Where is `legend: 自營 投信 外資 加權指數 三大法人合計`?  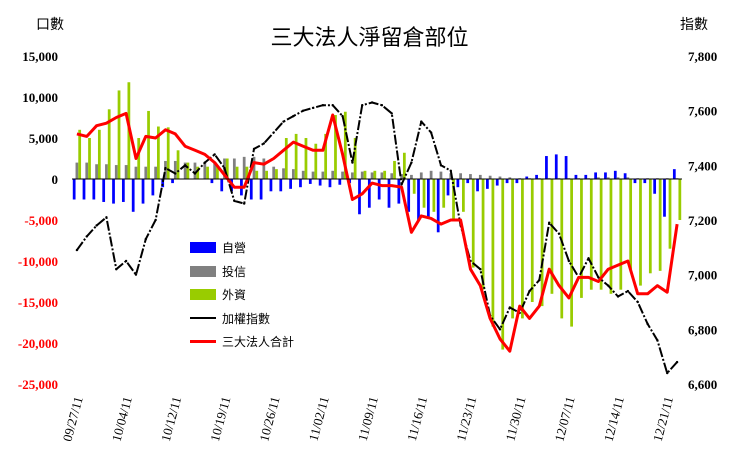 legend: 自營 投信 外資 加權指數 三大法人合計 is located at coordinates (242, 295).